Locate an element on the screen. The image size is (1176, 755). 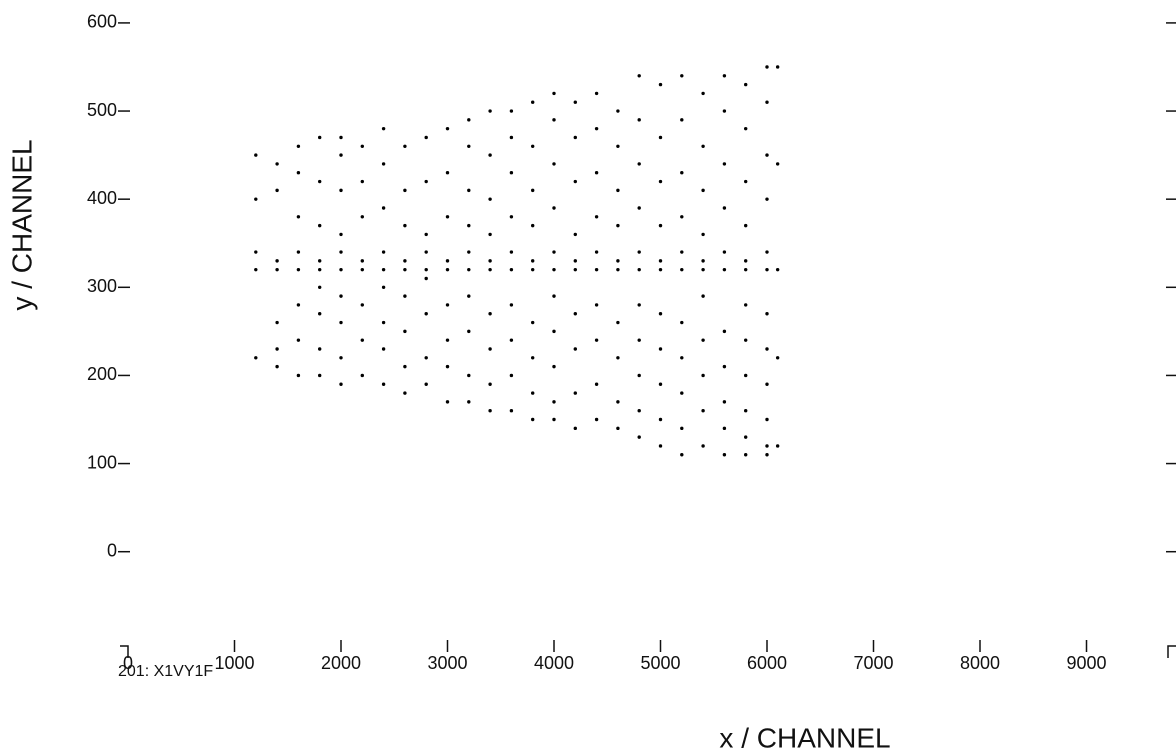
x-axis-label: x / CHANNEL is located at coordinates (804, 737).